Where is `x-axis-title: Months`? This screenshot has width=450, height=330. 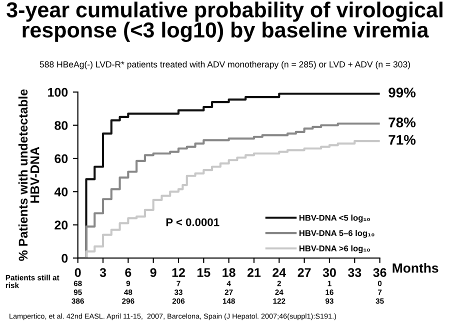
x-axis-title: Months is located at coordinates (415, 268).